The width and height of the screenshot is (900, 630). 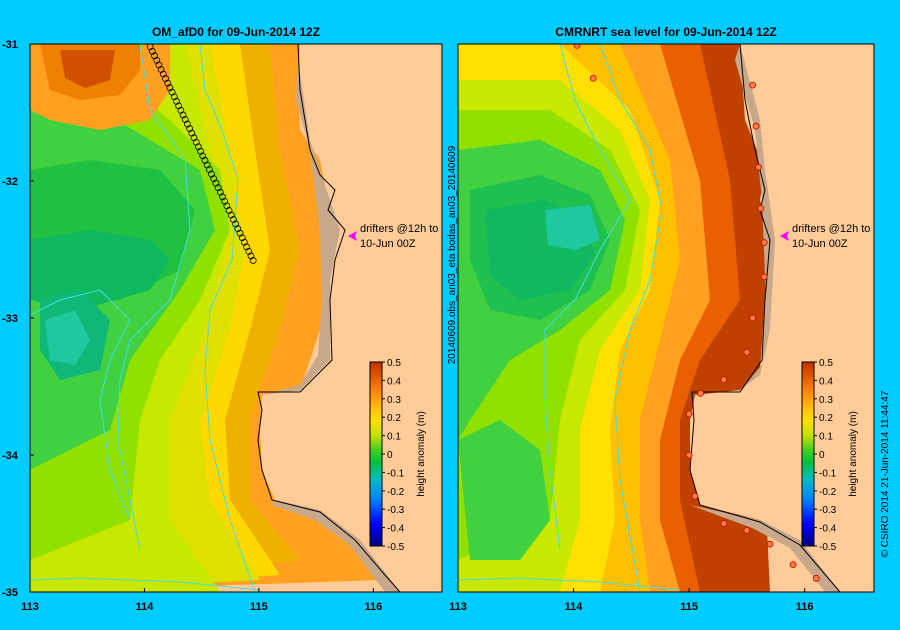 What do you see at coordinates (396, 547) in the screenshot?
I see `colorbar-tick-label: -0.5` at bounding box center [396, 547].